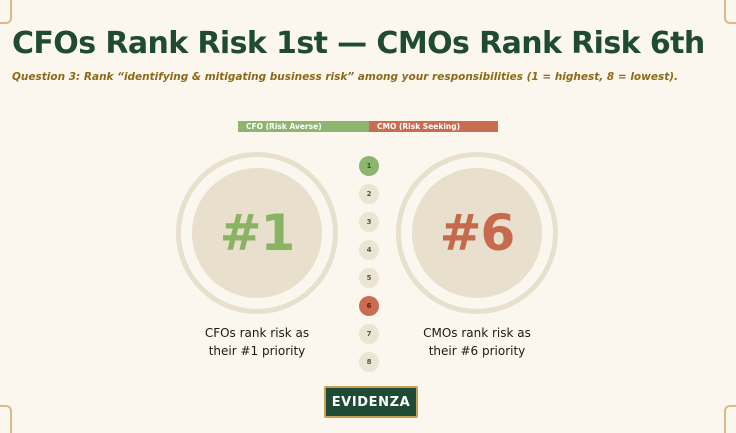 The width and height of the screenshot is (736, 433). What do you see at coordinates (257, 342) in the screenshot?
I see `cfo-caption: CFOs rank risk as their #1 priority` at bounding box center [257, 342].